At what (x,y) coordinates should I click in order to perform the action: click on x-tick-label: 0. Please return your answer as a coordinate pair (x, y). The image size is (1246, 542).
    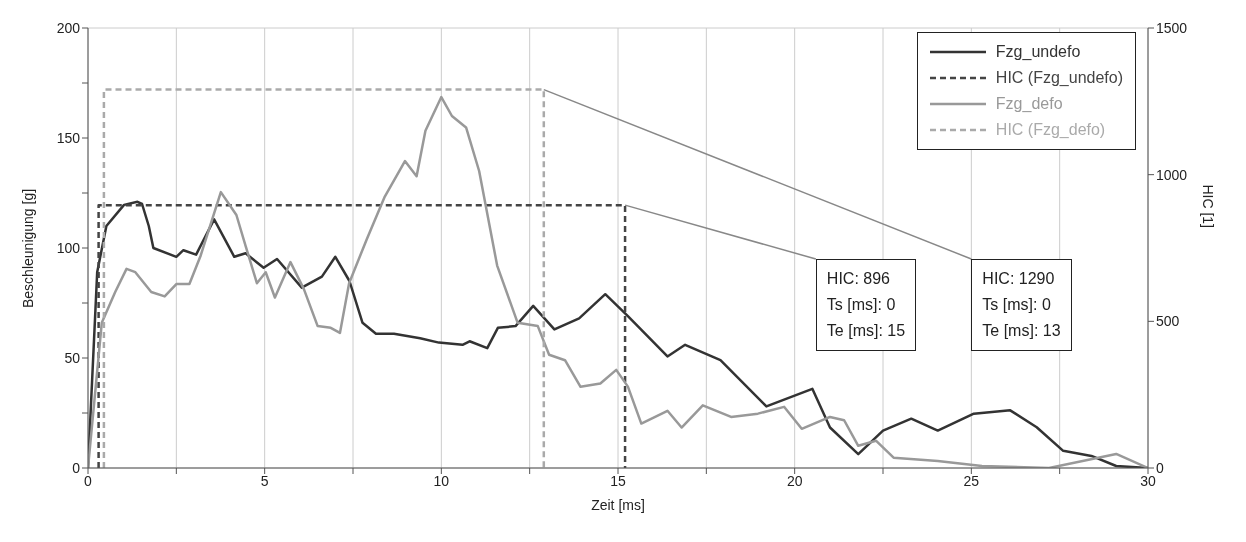
    Looking at the image, I should click on (88, 480).